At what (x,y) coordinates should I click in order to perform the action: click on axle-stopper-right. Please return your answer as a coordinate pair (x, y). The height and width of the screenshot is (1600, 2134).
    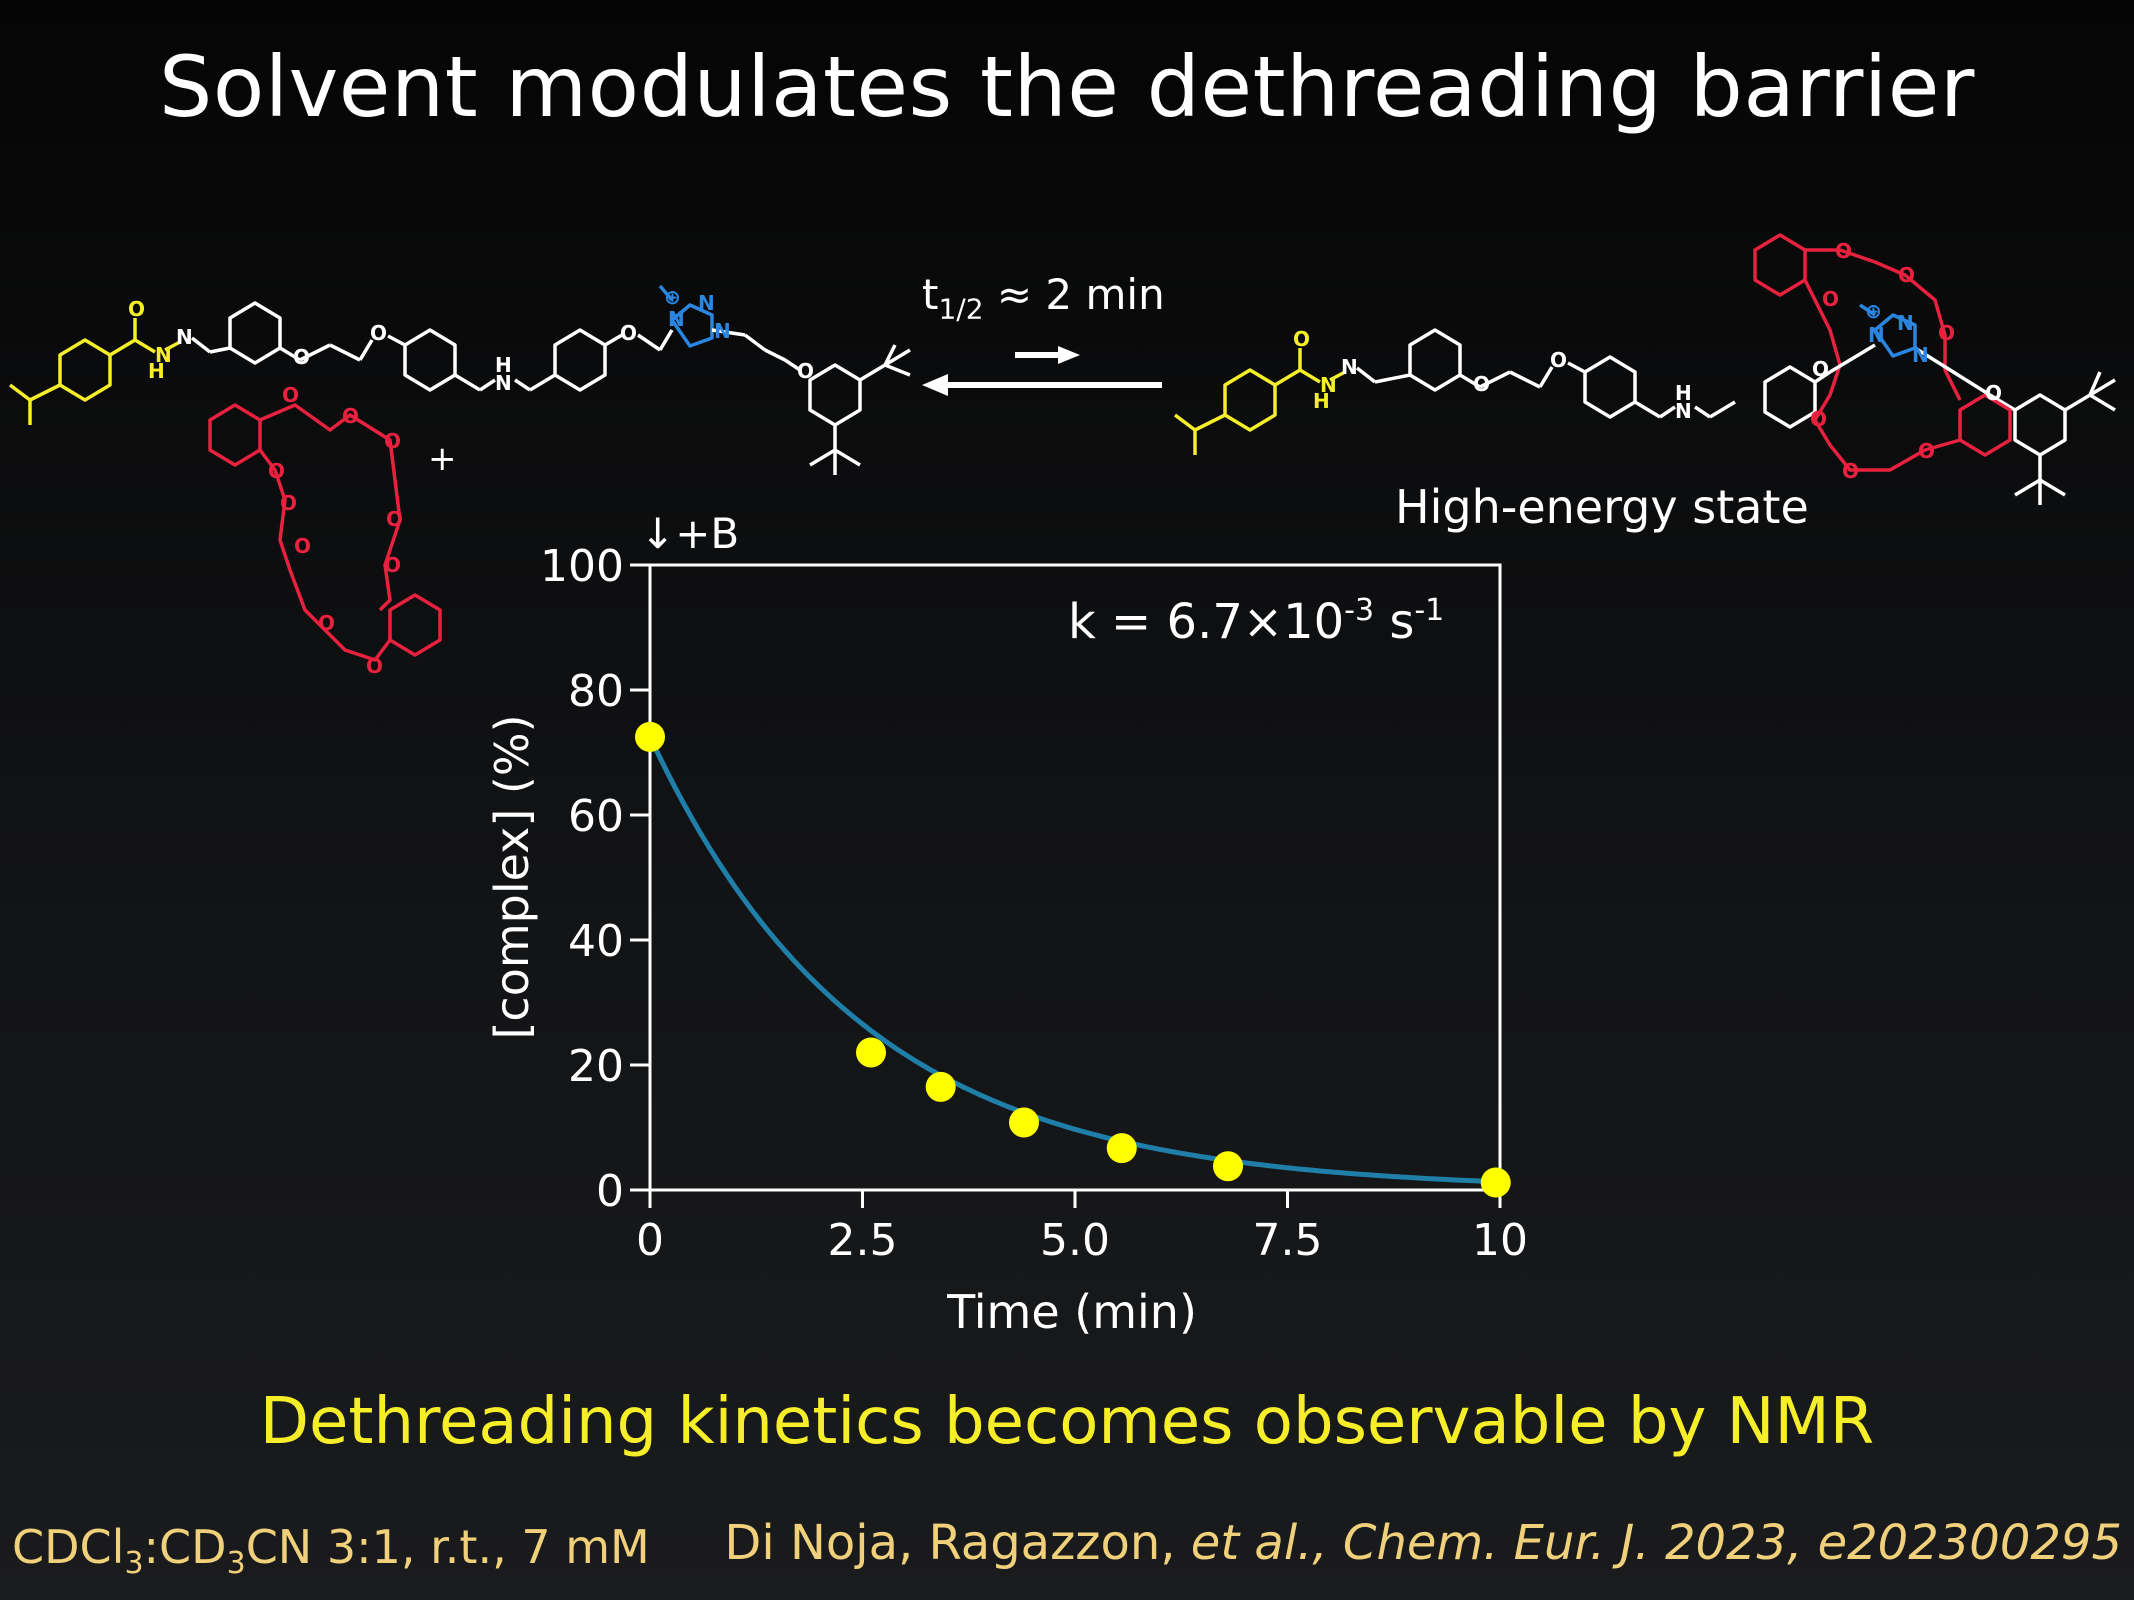
    Looking at the image, I should click on (1259, 401).